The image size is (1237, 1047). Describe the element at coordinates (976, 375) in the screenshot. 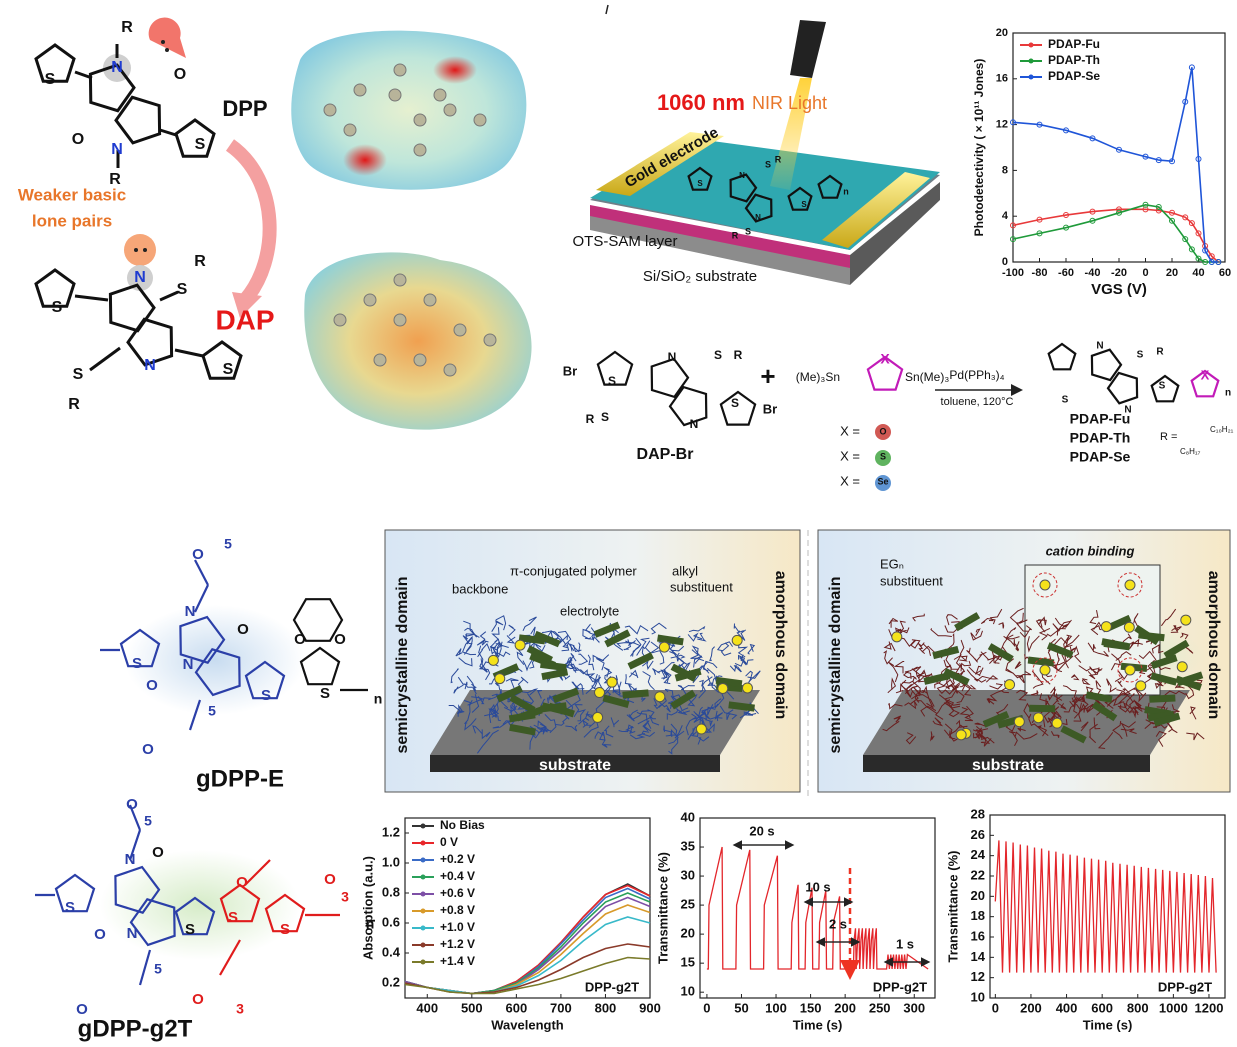

I see `catalyst: Pd(PPh₃)₄` at that location.